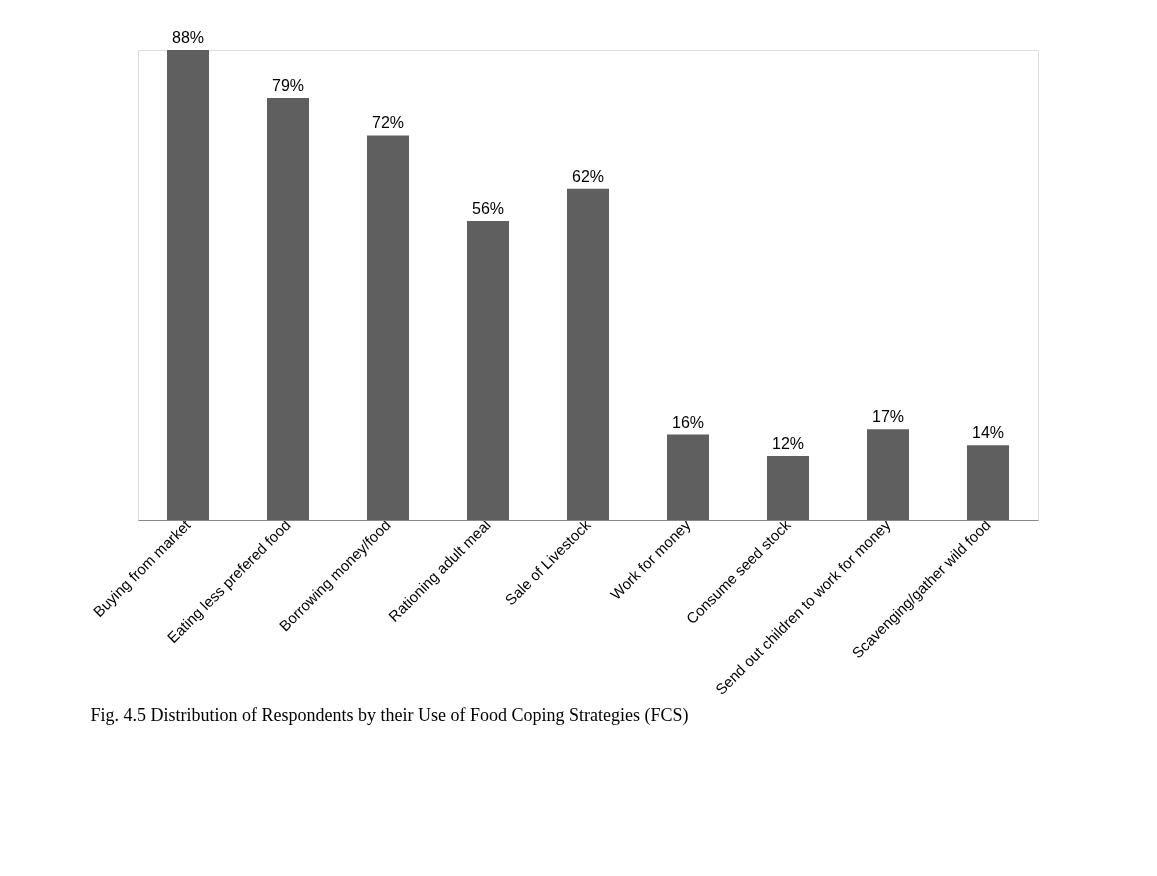 The image size is (1157, 876). Describe the element at coordinates (688, 422) in the screenshot. I see `data-label: 16%` at that location.